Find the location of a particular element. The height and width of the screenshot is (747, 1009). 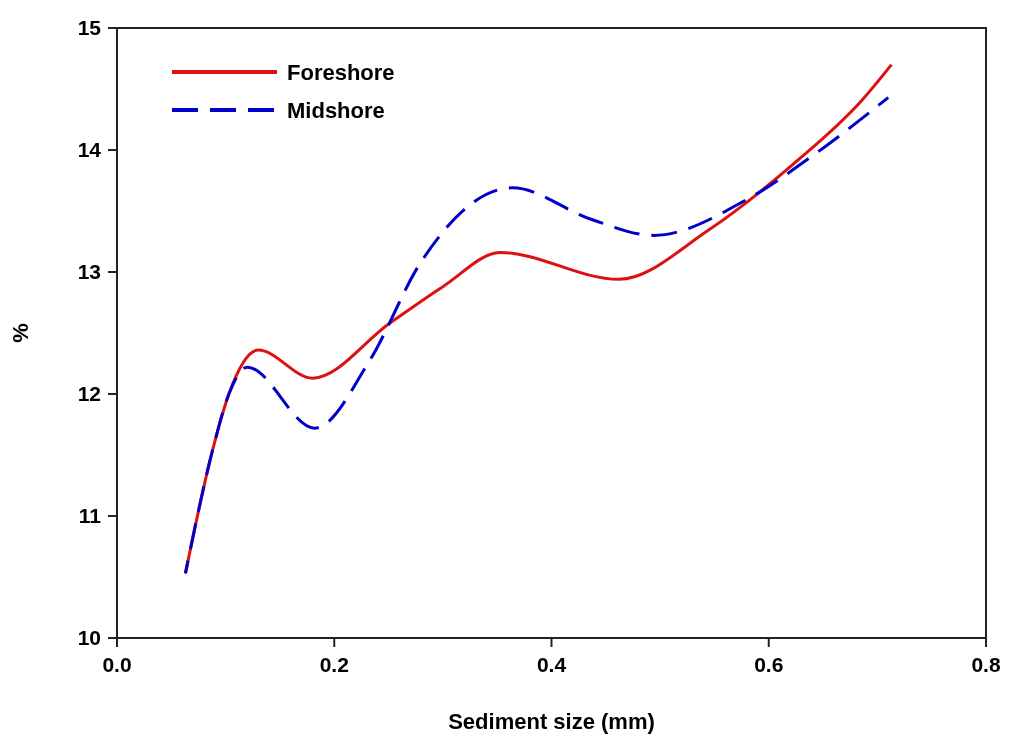

y-tick-label: 13 is located at coordinates (89, 271).